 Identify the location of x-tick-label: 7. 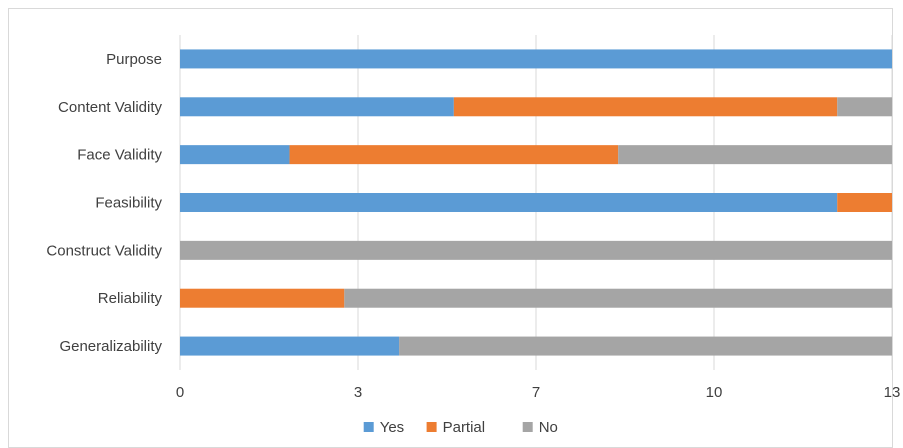
(536, 392).